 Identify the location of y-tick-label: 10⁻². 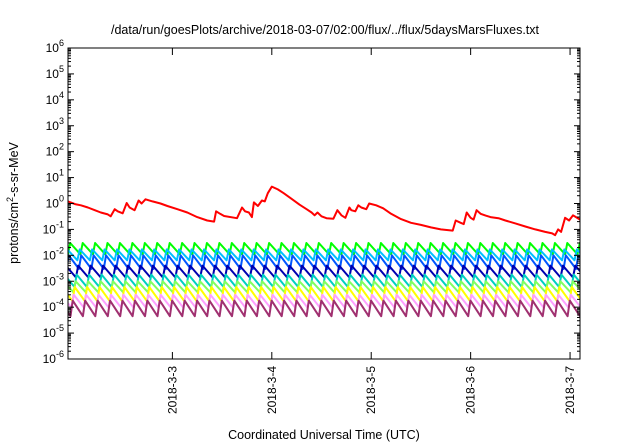
(53, 253).